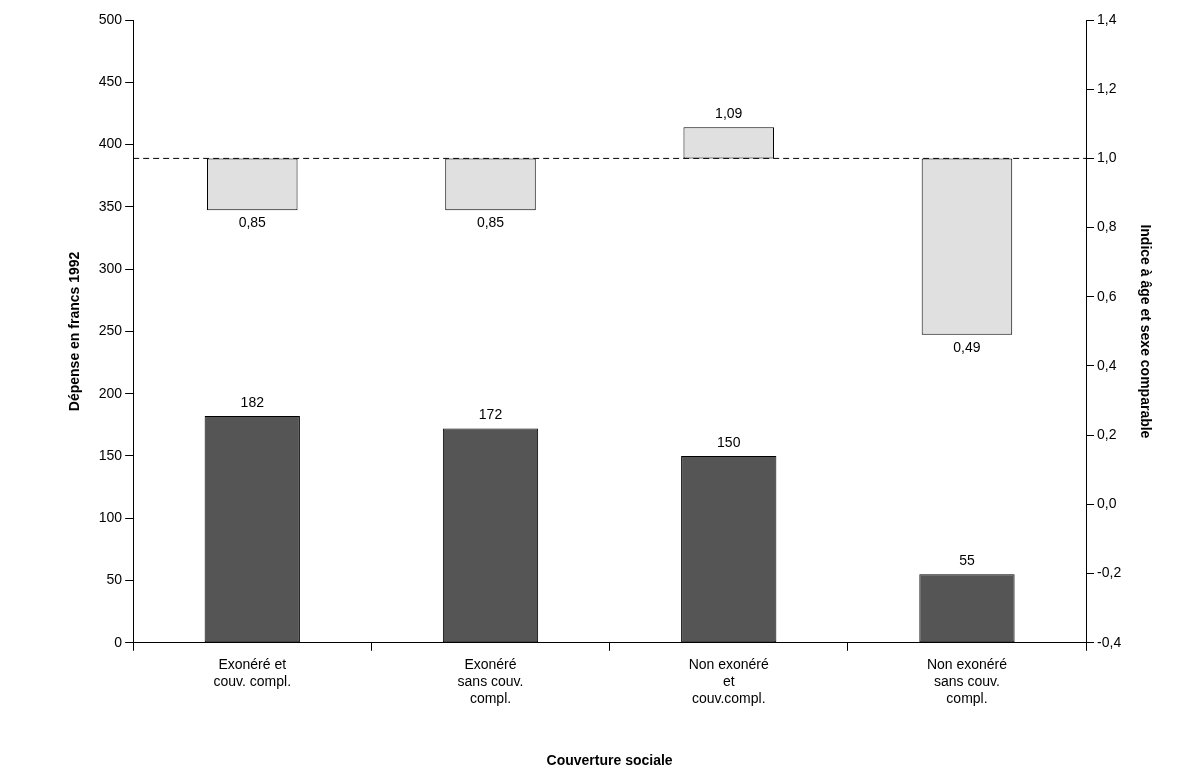  Describe the element at coordinates (1107, 88) in the screenshot. I see `y2-tick-label: 1,2` at that location.